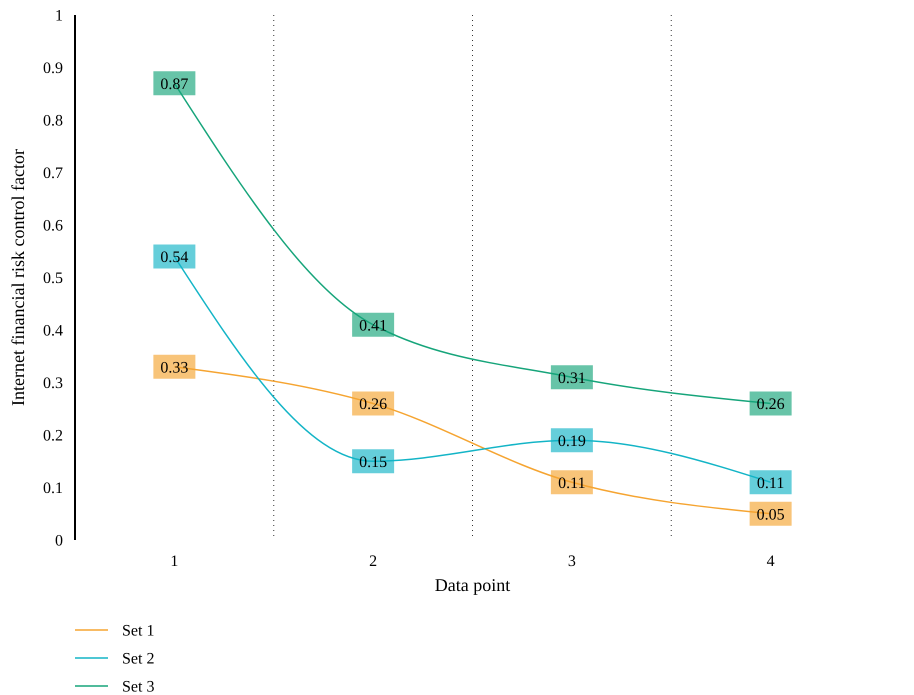 This screenshot has height=695, width=914. What do you see at coordinates (53, 331) in the screenshot?
I see `y-tick-label: 0.4` at bounding box center [53, 331].